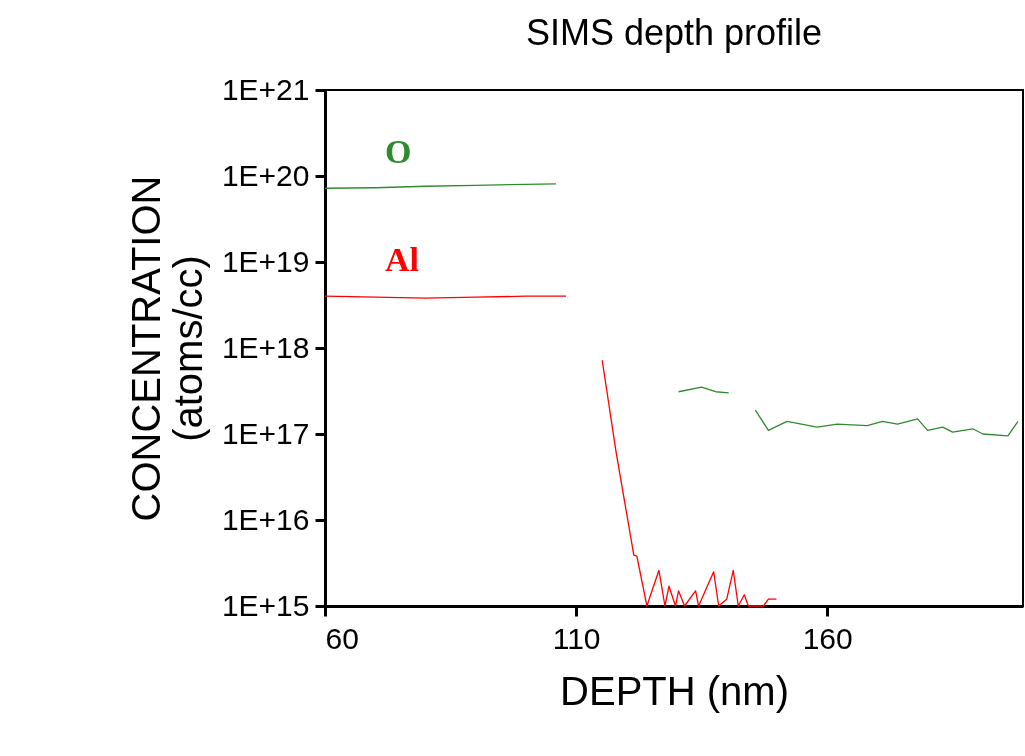 This screenshot has height=756, width=1025. What do you see at coordinates (576, 638) in the screenshot?
I see `x-tick-label: 110` at bounding box center [576, 638].